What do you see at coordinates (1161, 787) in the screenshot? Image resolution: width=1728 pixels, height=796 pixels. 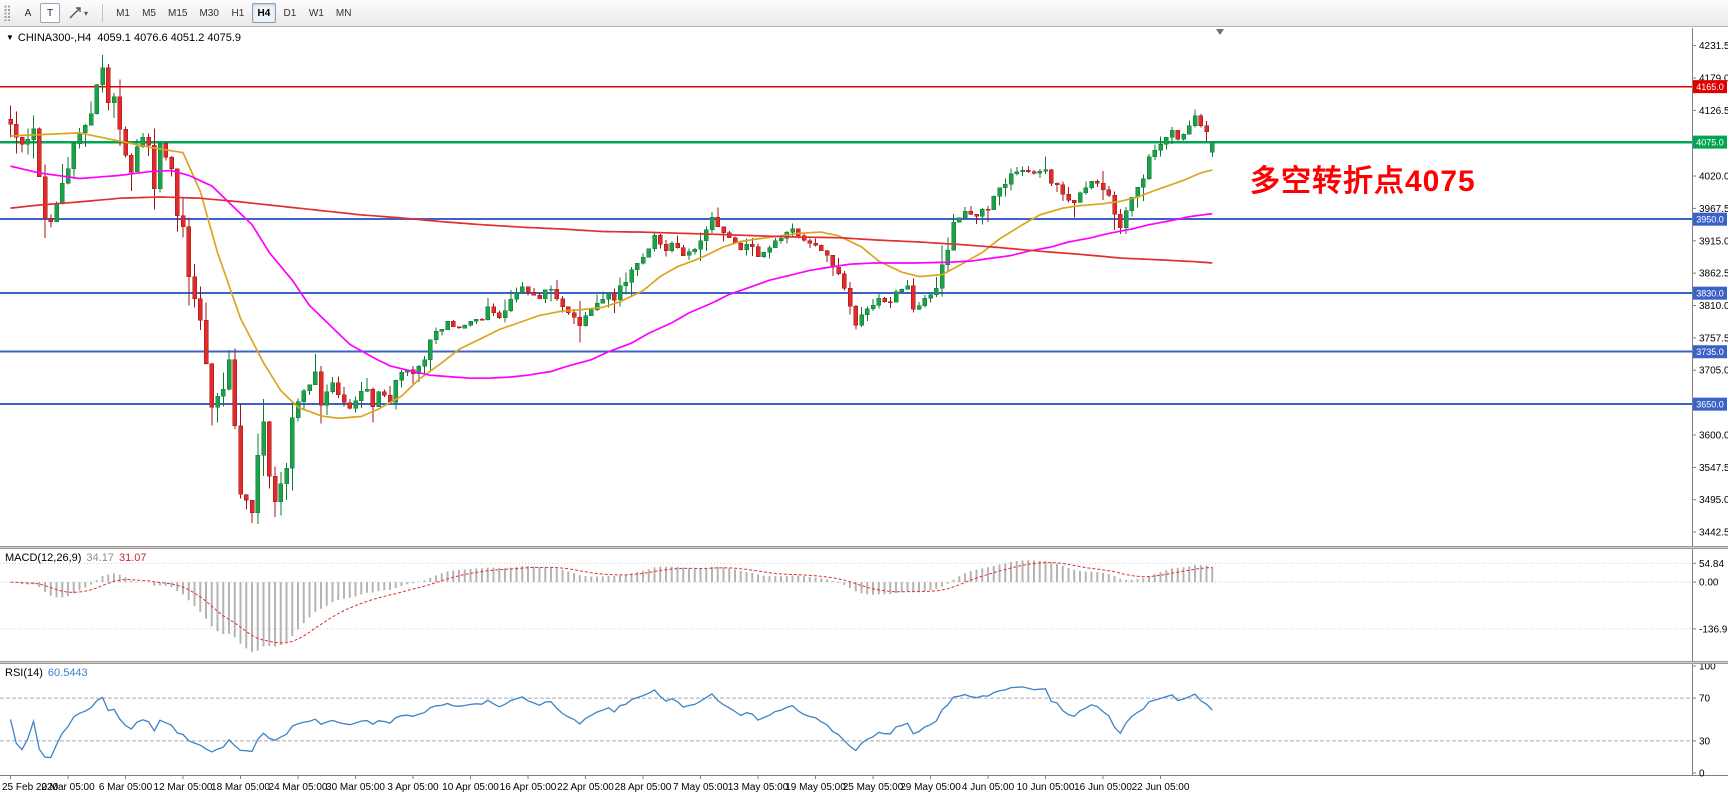 I see `time-axis-label: 22 Jun 05:00` at bounding box center [1161, 787].